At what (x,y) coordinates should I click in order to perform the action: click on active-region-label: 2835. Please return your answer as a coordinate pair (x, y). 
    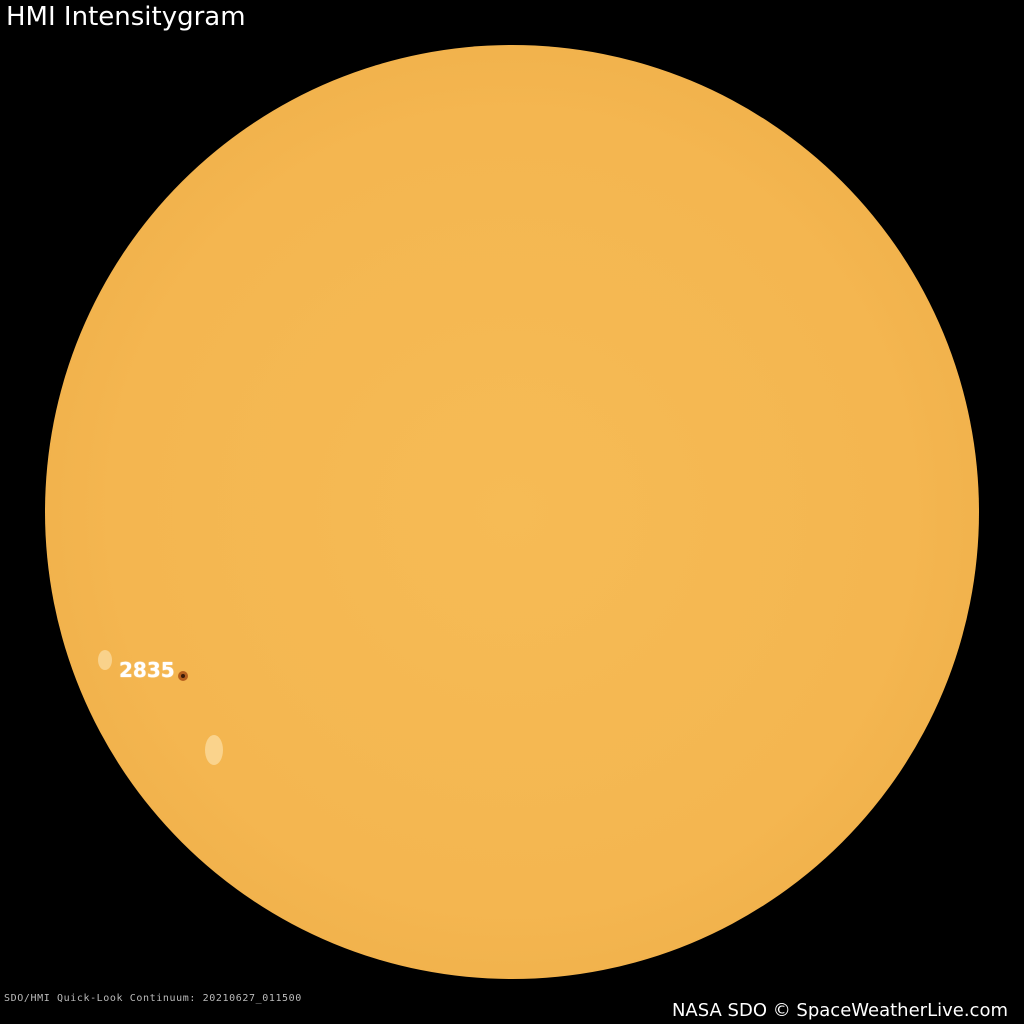
    Looking at the image, I should click on (147, 670).